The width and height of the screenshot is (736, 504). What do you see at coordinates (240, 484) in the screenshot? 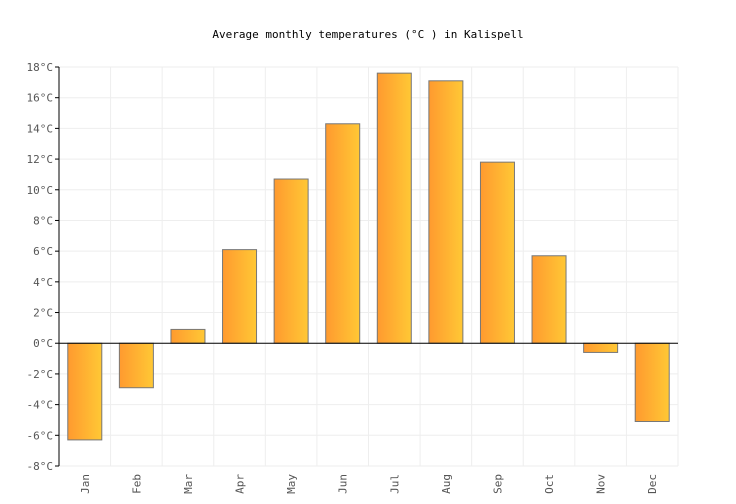
I see `x-tick-label: Apr` at bounding box center [240, 484].